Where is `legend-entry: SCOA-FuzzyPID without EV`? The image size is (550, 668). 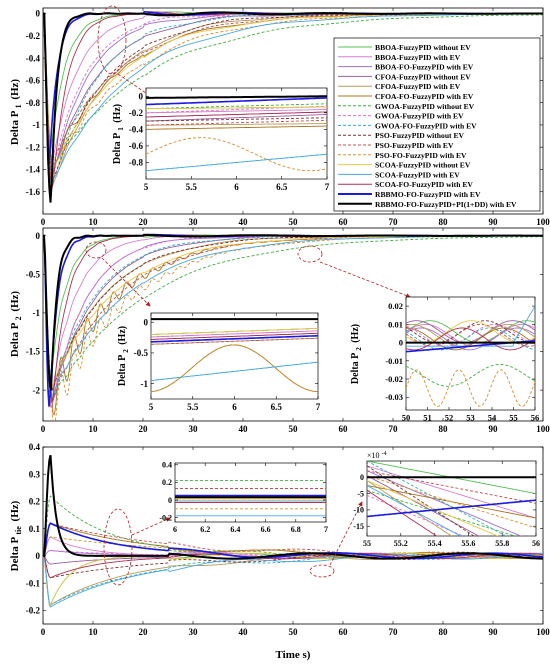 legend-entry: SCOA-FuzzyPID without EV is located at coordinates (423, 165).